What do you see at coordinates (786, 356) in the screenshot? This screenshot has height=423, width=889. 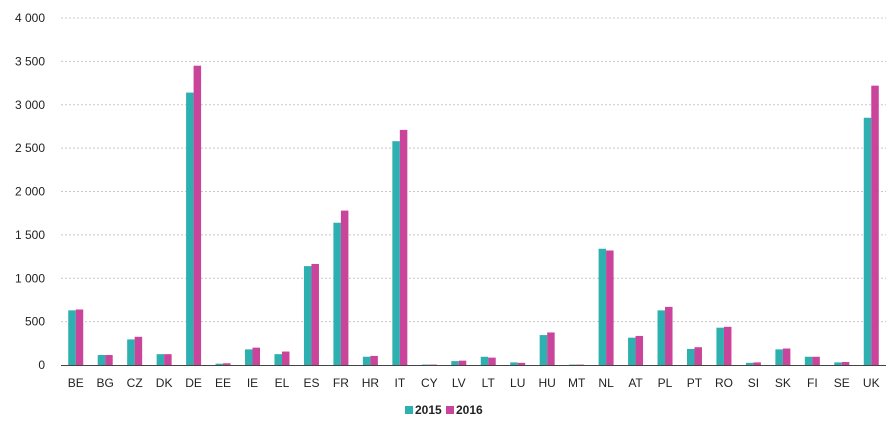 I see `bar-sk-2016` at bounding box center [786, 356].